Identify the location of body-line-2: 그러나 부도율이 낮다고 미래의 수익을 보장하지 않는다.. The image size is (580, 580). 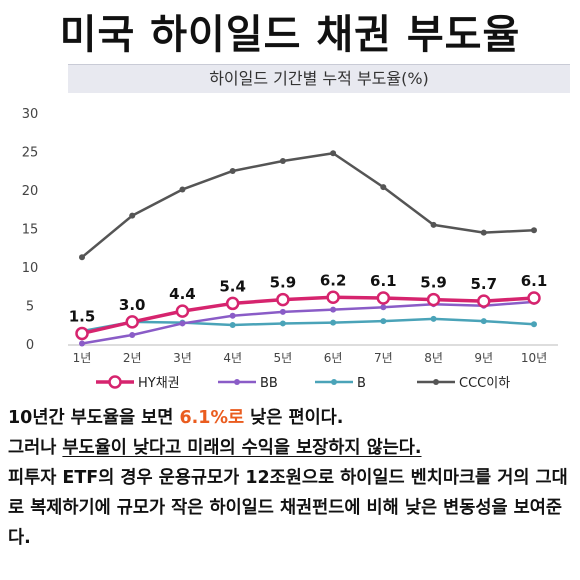
(291, 448).